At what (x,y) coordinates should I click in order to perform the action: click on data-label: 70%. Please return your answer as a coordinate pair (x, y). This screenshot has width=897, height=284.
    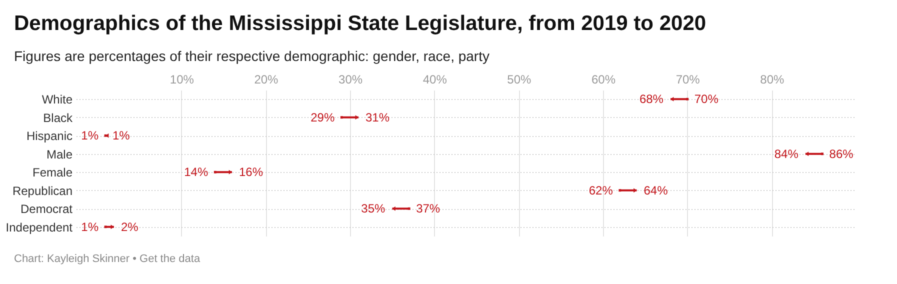
    Looking at the image, I should click on (706, 99).